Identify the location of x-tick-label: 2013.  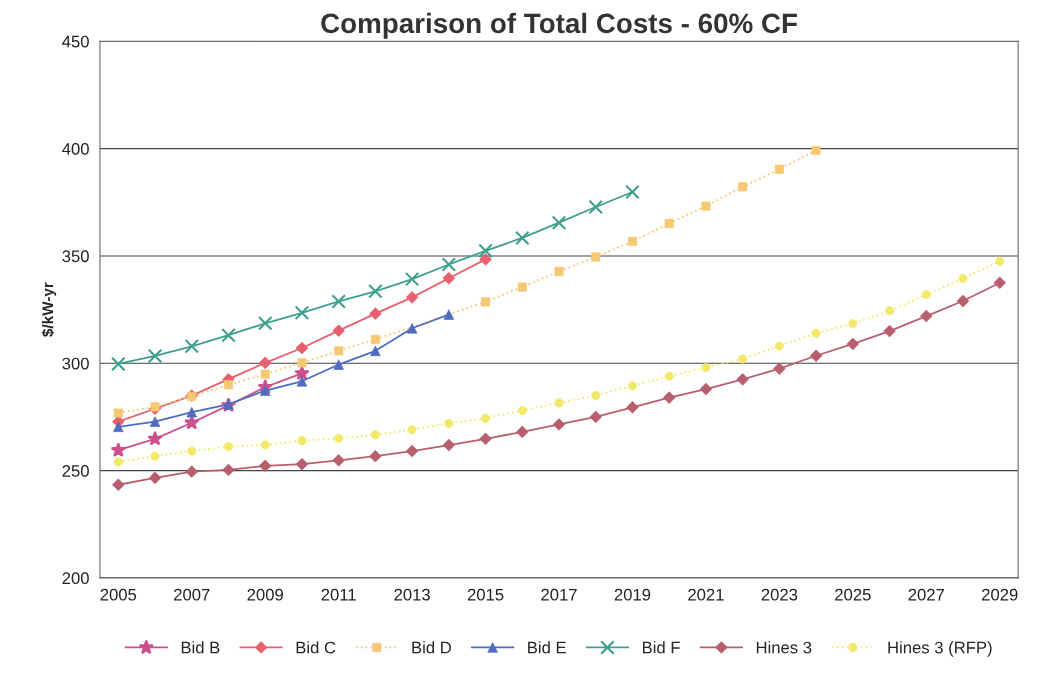
(412, 594).